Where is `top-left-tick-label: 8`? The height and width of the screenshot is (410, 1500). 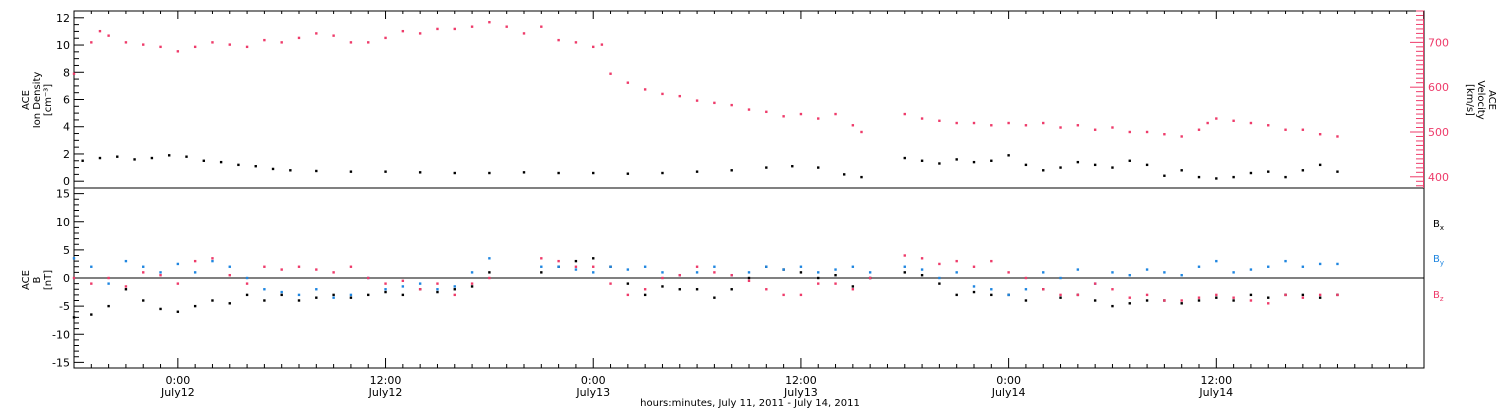 top-left-tick-label: 8 is located at coordinates (66, 72).